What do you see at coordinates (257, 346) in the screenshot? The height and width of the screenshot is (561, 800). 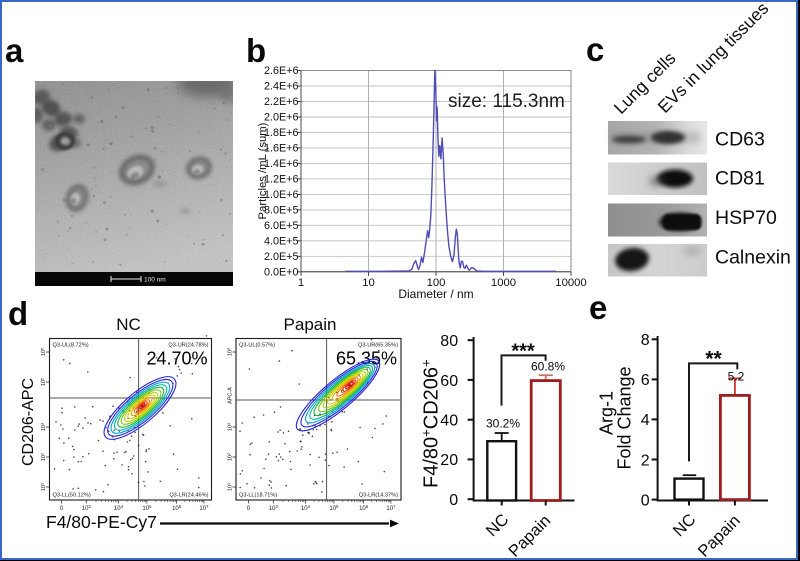 I see `svg-text: Q3-UL(0.57%)` at bounding box center [257, 346].